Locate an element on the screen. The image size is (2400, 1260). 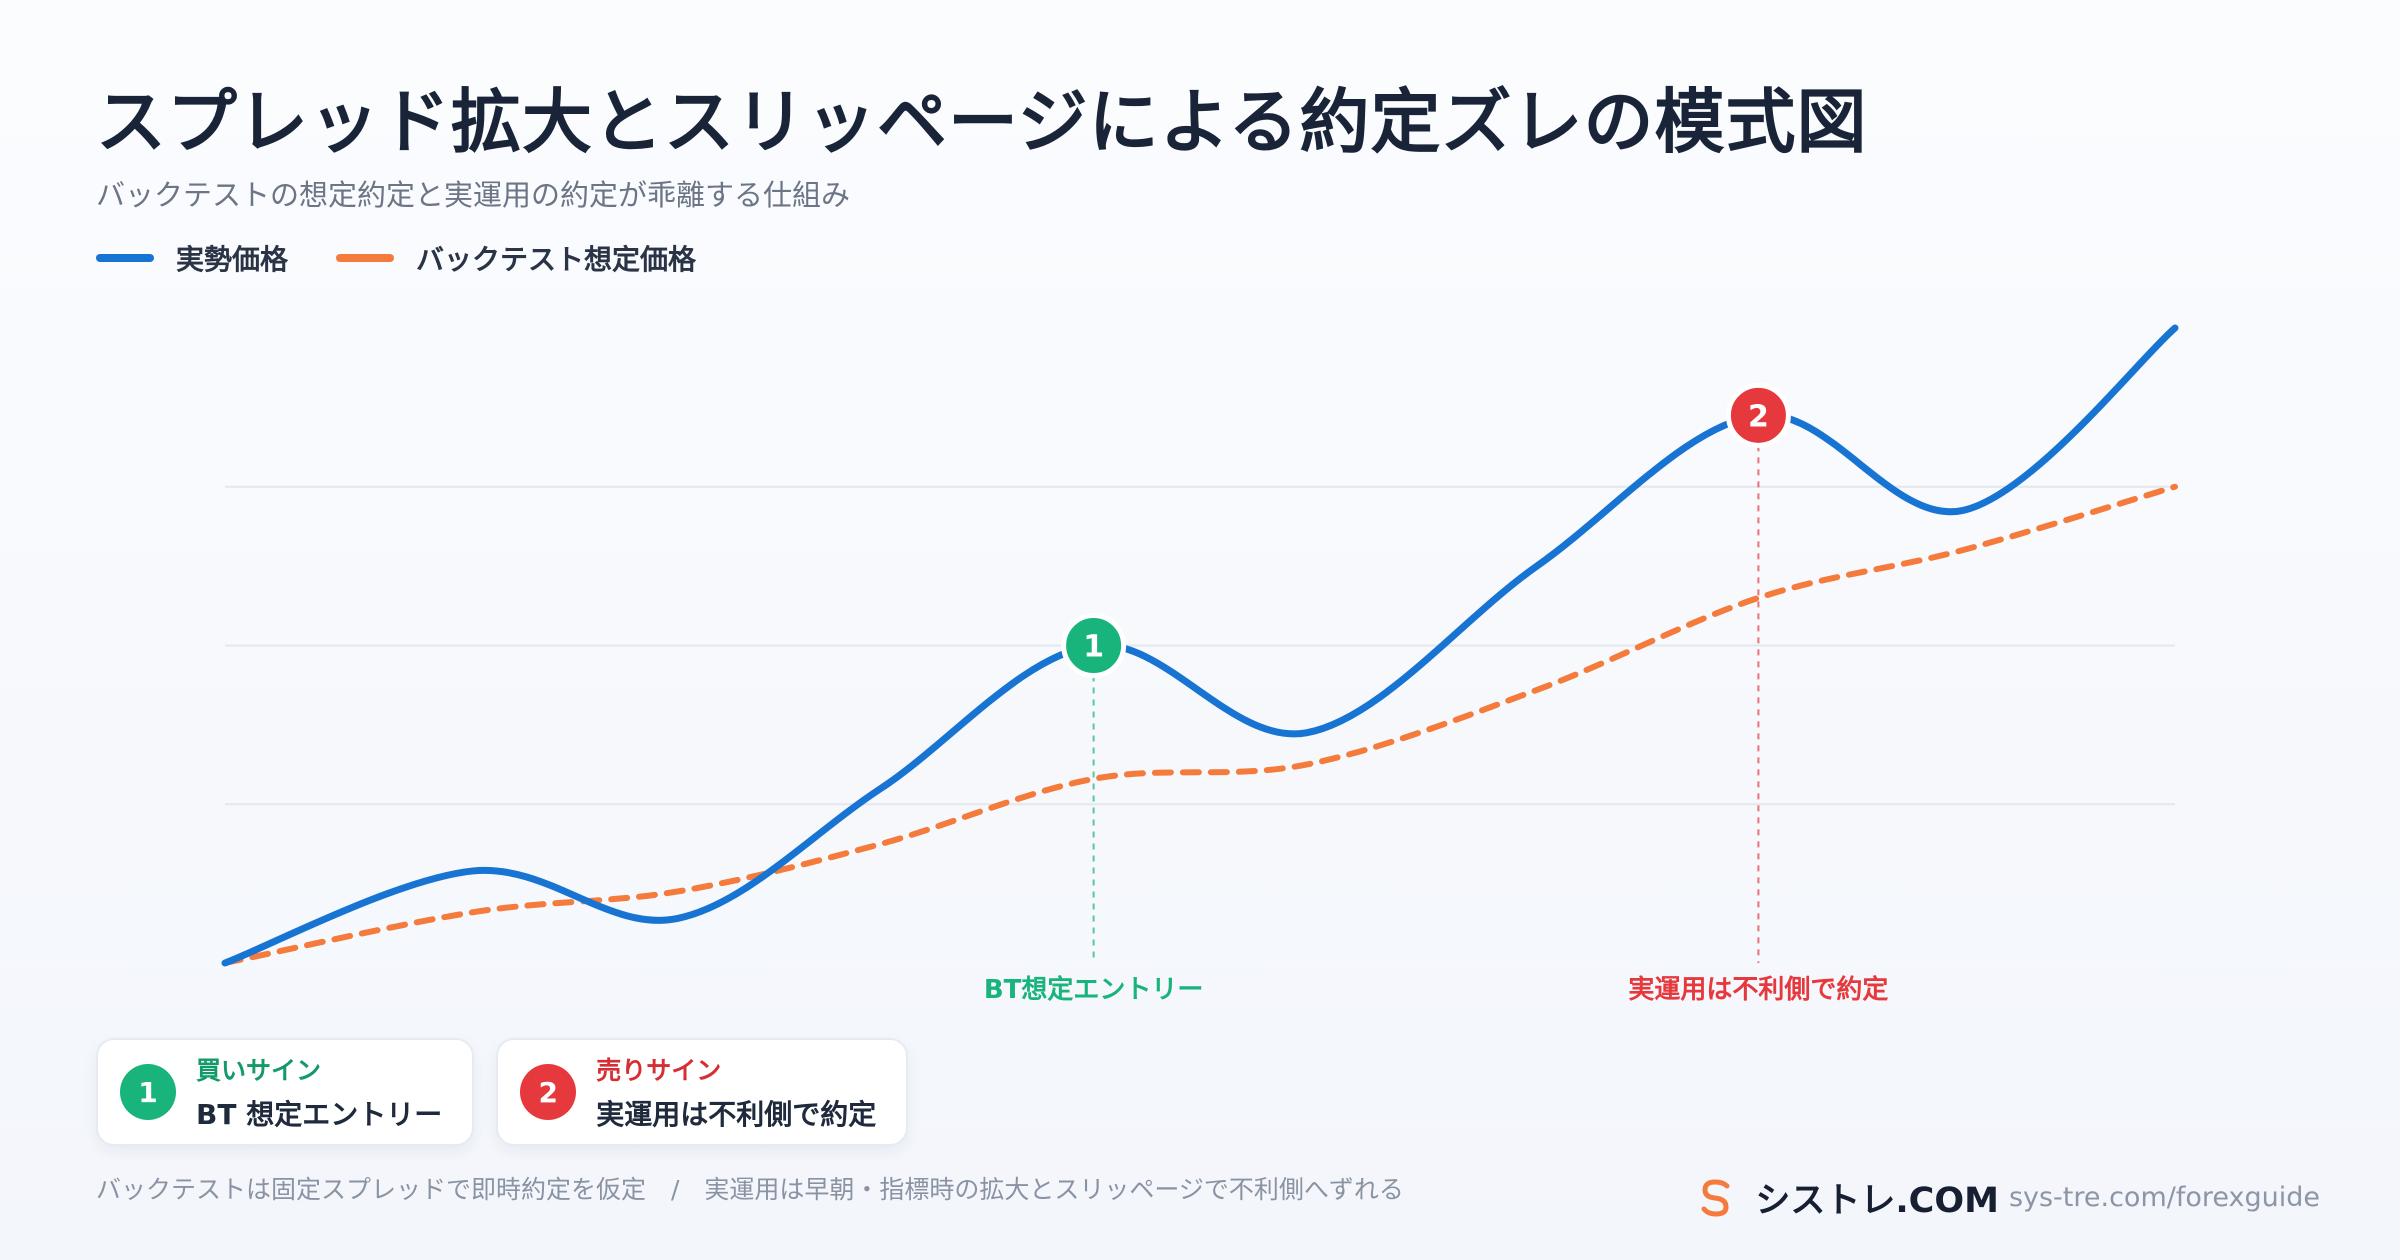
card-sell-signal: 2 売りサイン 実運用は不利側で約定 is located at coordinates (702, 1092).